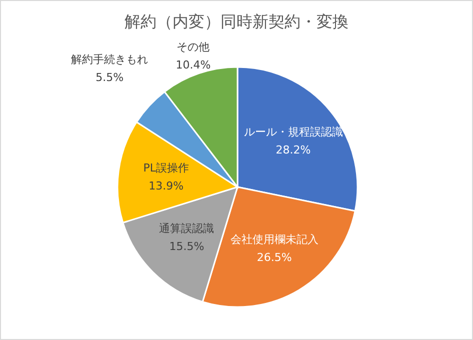 This screenshot has height=340, width=473. I want to click on slice-label: 通算誤認識, so click(186, 229).